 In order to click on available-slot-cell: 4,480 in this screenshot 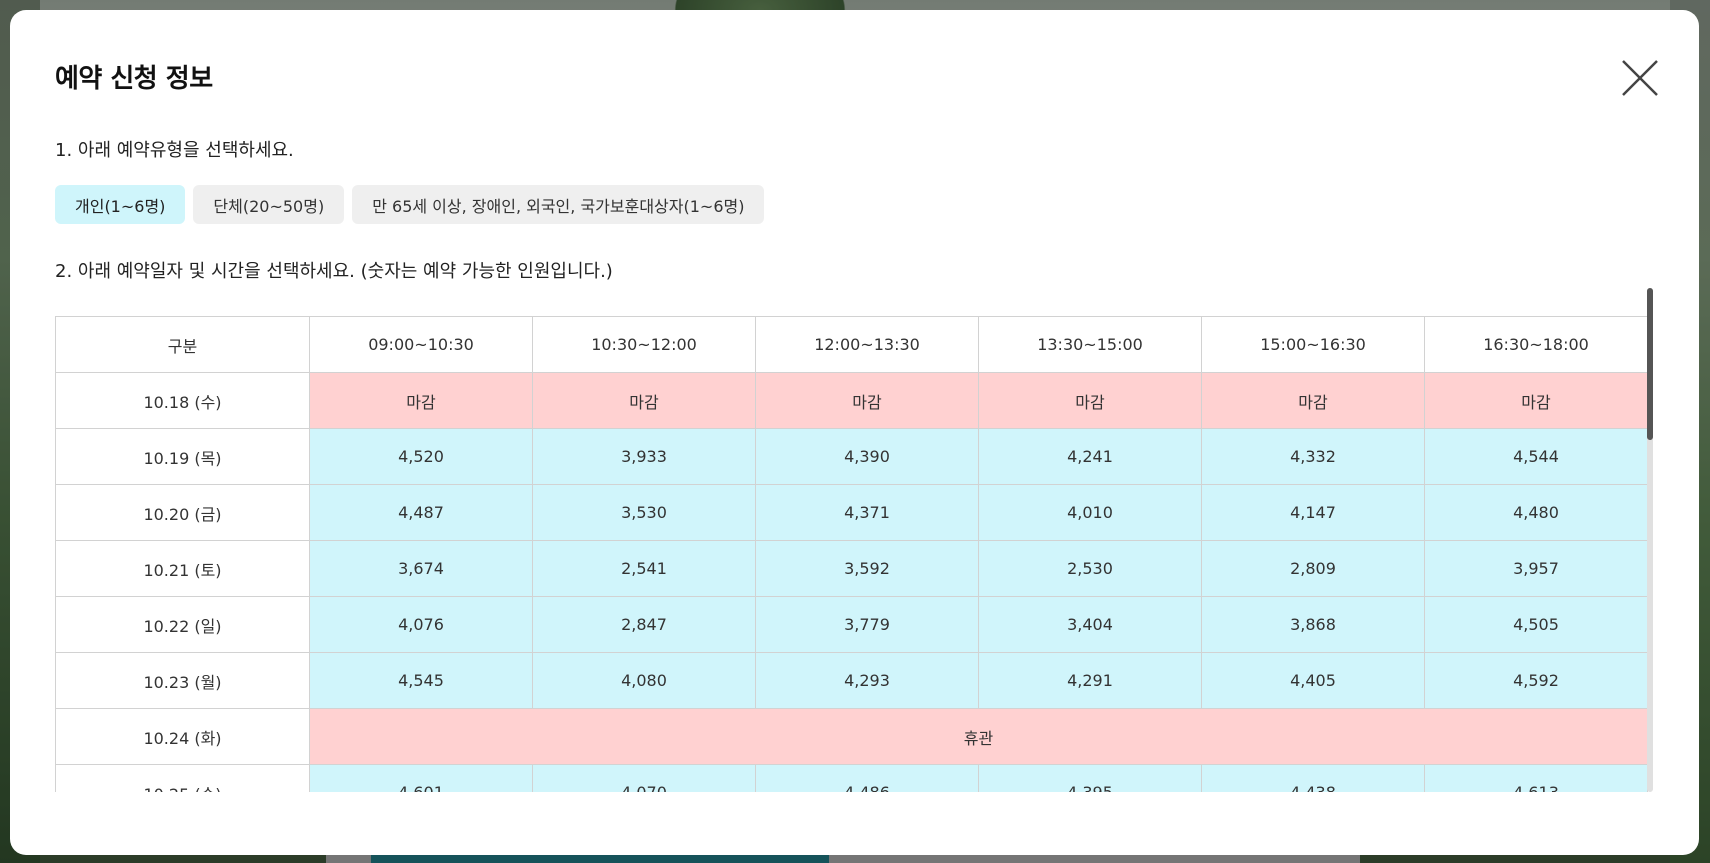, I will do `click(1536, 512)`.